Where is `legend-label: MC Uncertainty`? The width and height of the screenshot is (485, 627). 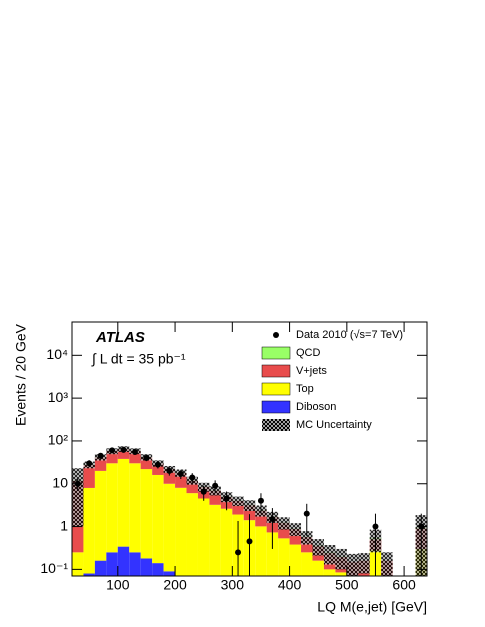 legend-label: MC Uncertainty is located at coordinates (334, 425).